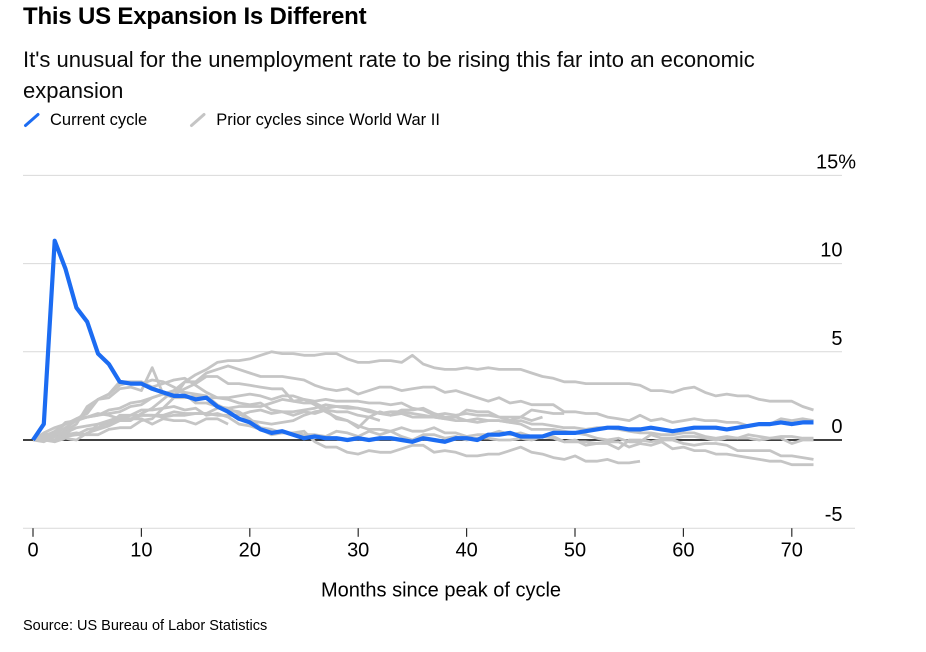 The width and height of the screenshot is (926, 652). What do you see at coordinates (358, 551) in the screenshot?
I see `x-axis-label-30: 30` at bounding box center [358, 551].